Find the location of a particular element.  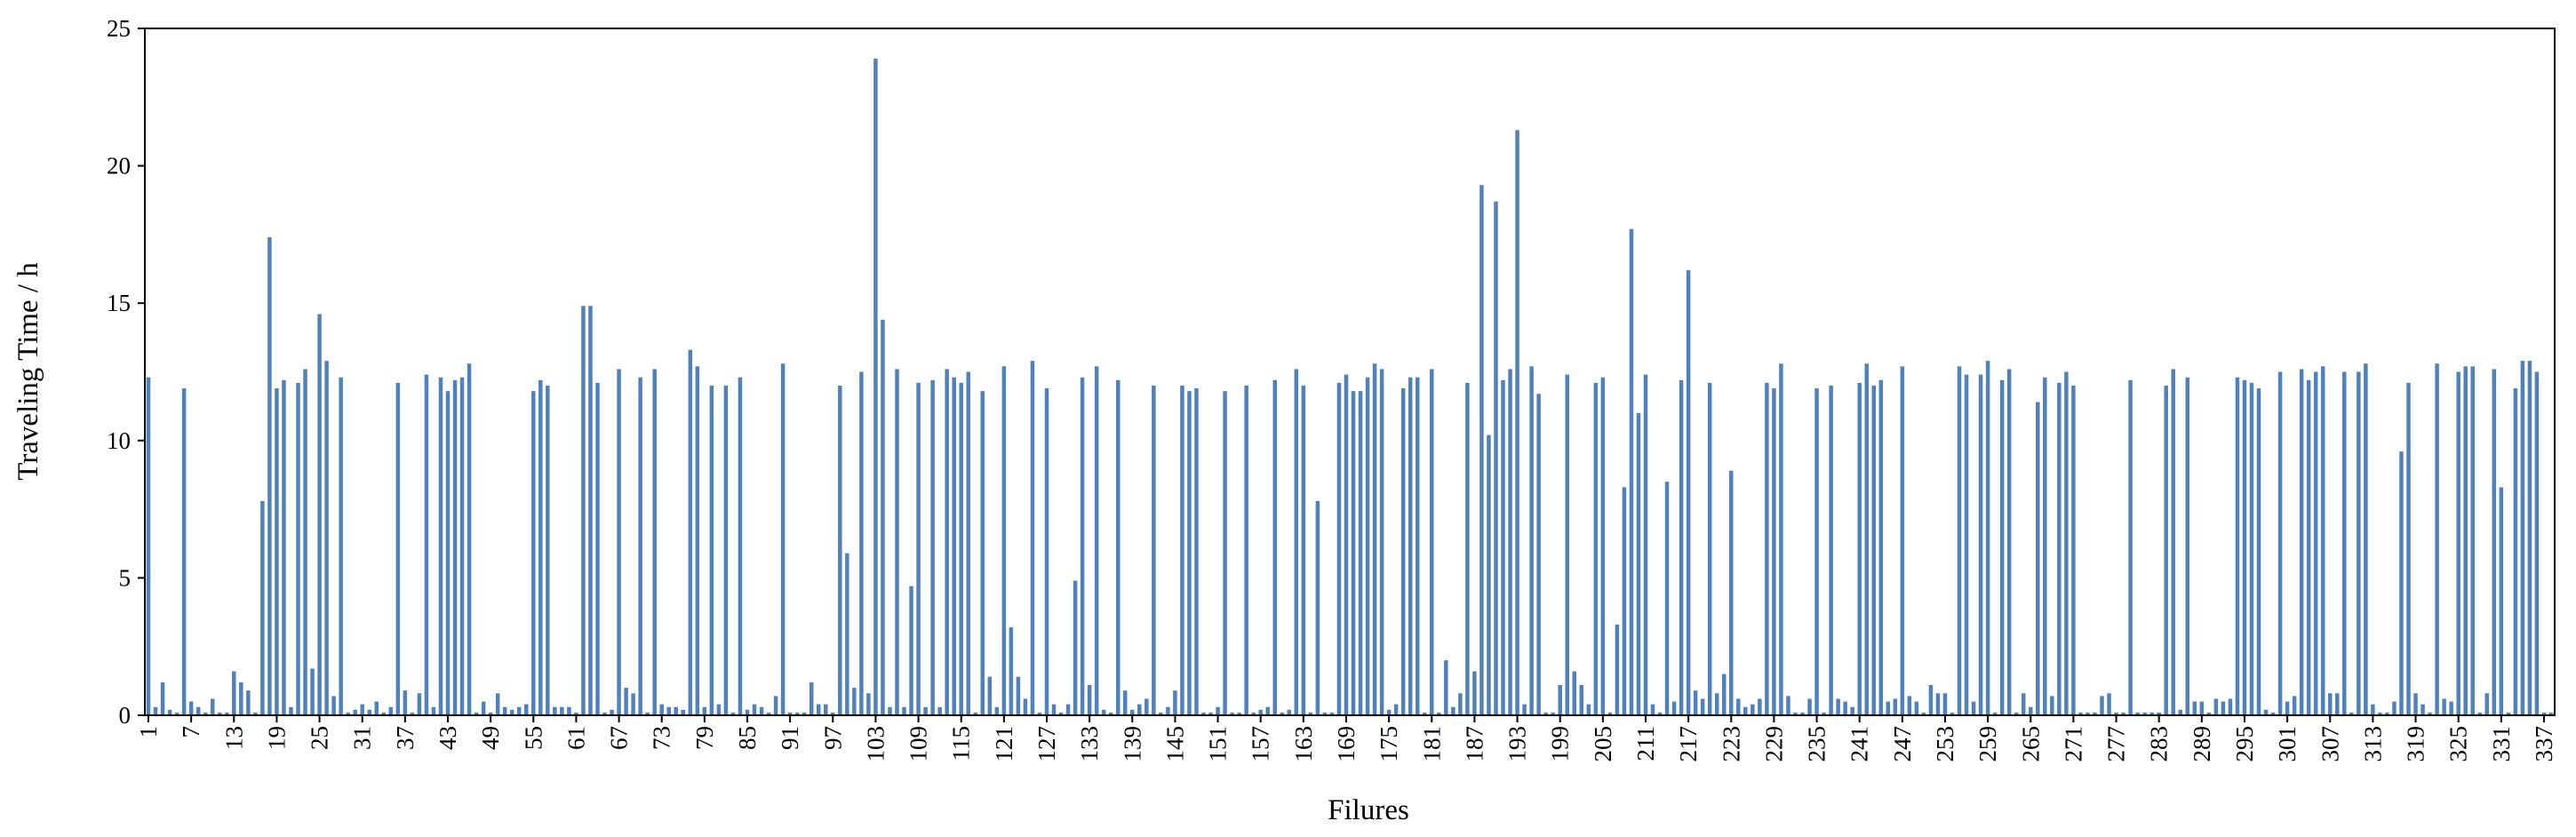

y-tick-label: 10 is located at coordinates (119, 440).